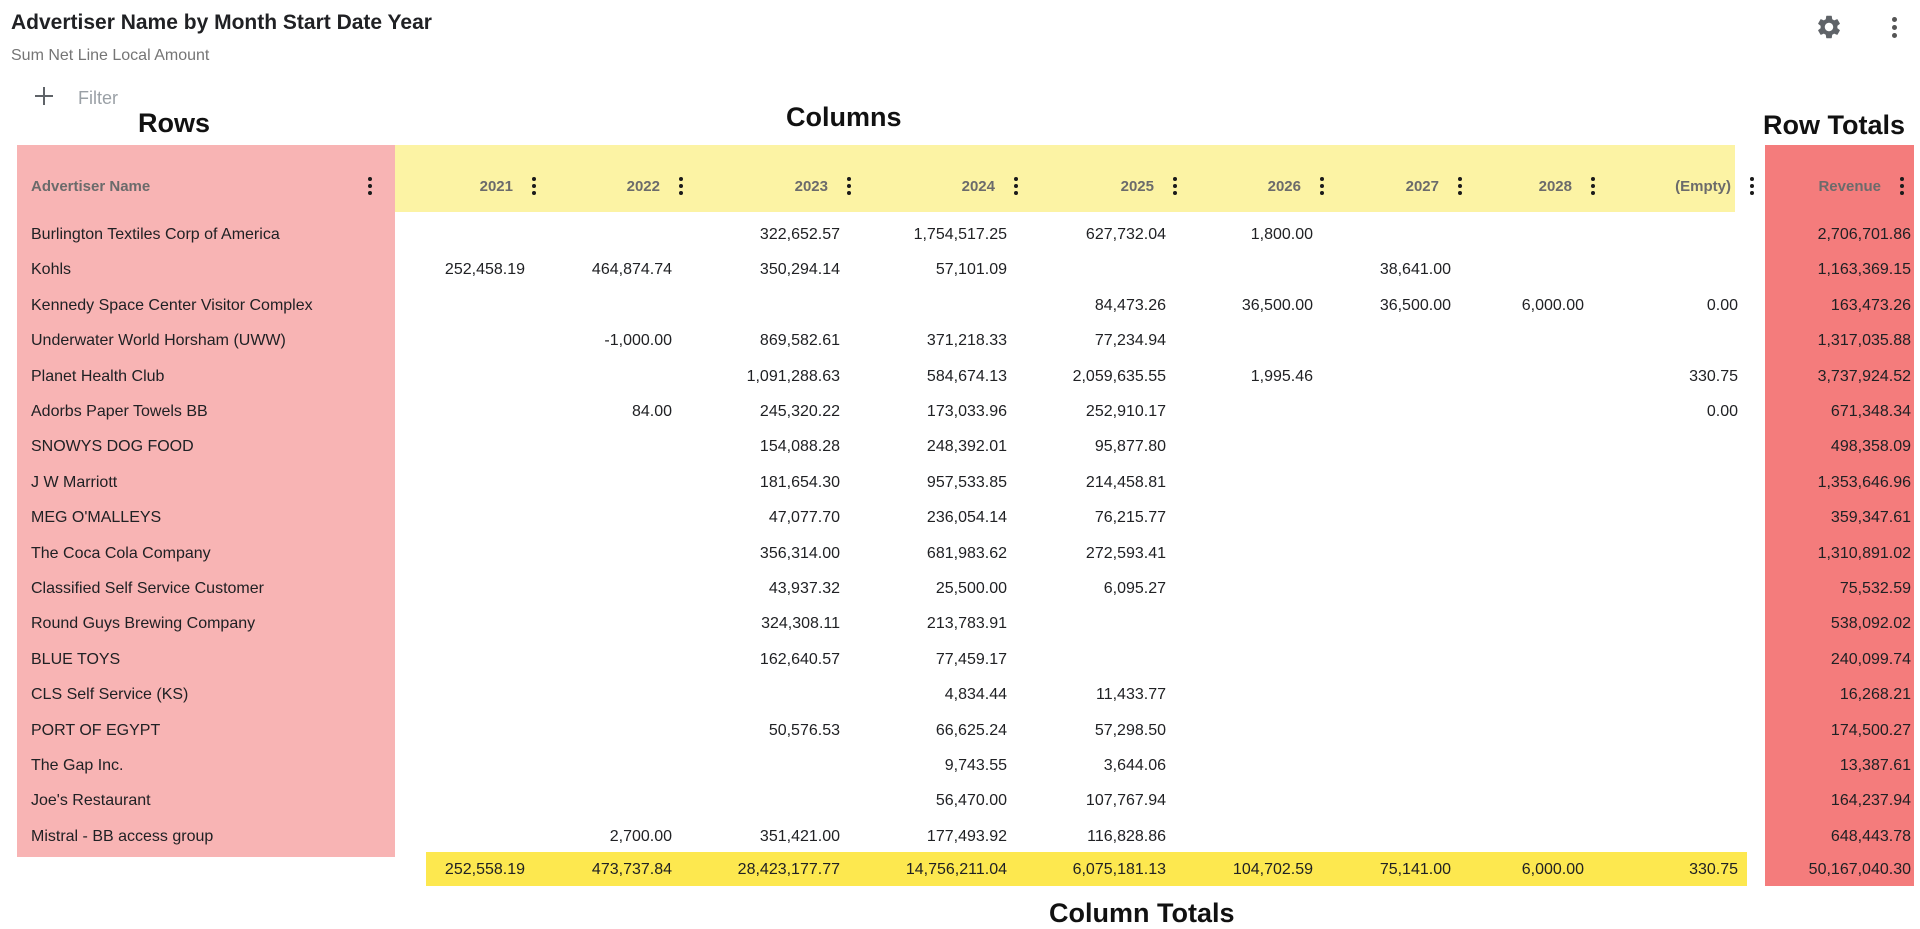  Describe the element at coordinates (1717, 186) in the screenshot. I see `column-header-empty: (Empty)` at that location.